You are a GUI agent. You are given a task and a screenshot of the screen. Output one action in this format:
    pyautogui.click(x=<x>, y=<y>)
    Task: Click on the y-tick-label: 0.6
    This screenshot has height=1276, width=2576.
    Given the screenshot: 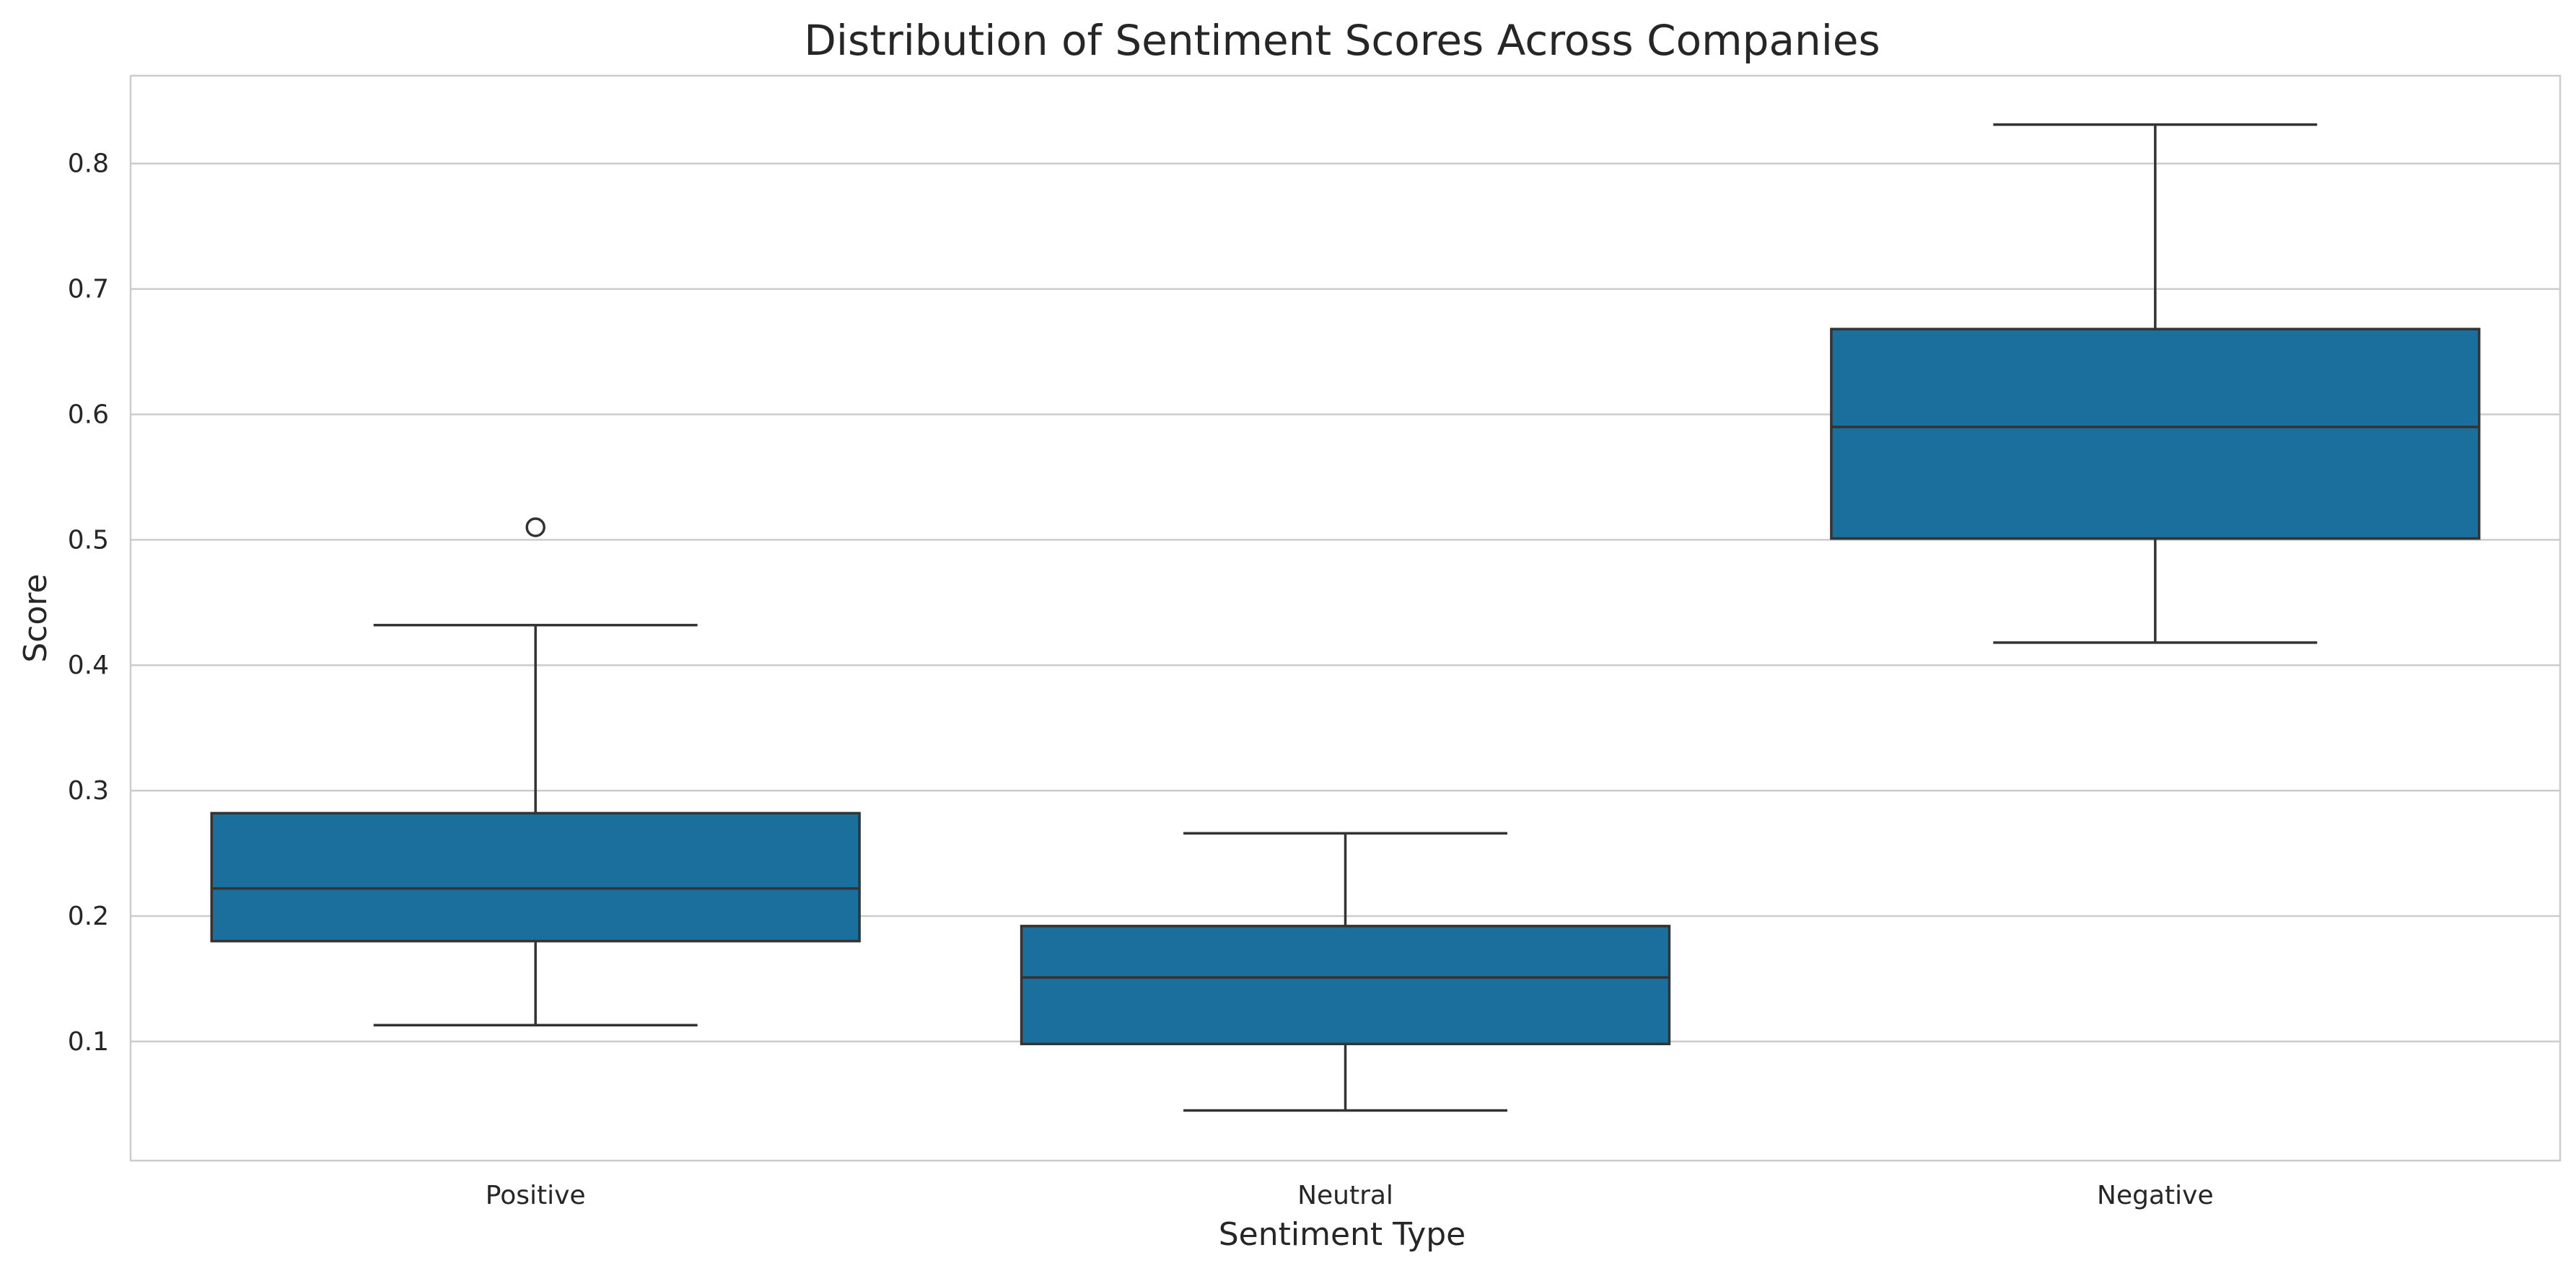 What is the action you would take?
    pyautogui.click(x=88, y=415)
    